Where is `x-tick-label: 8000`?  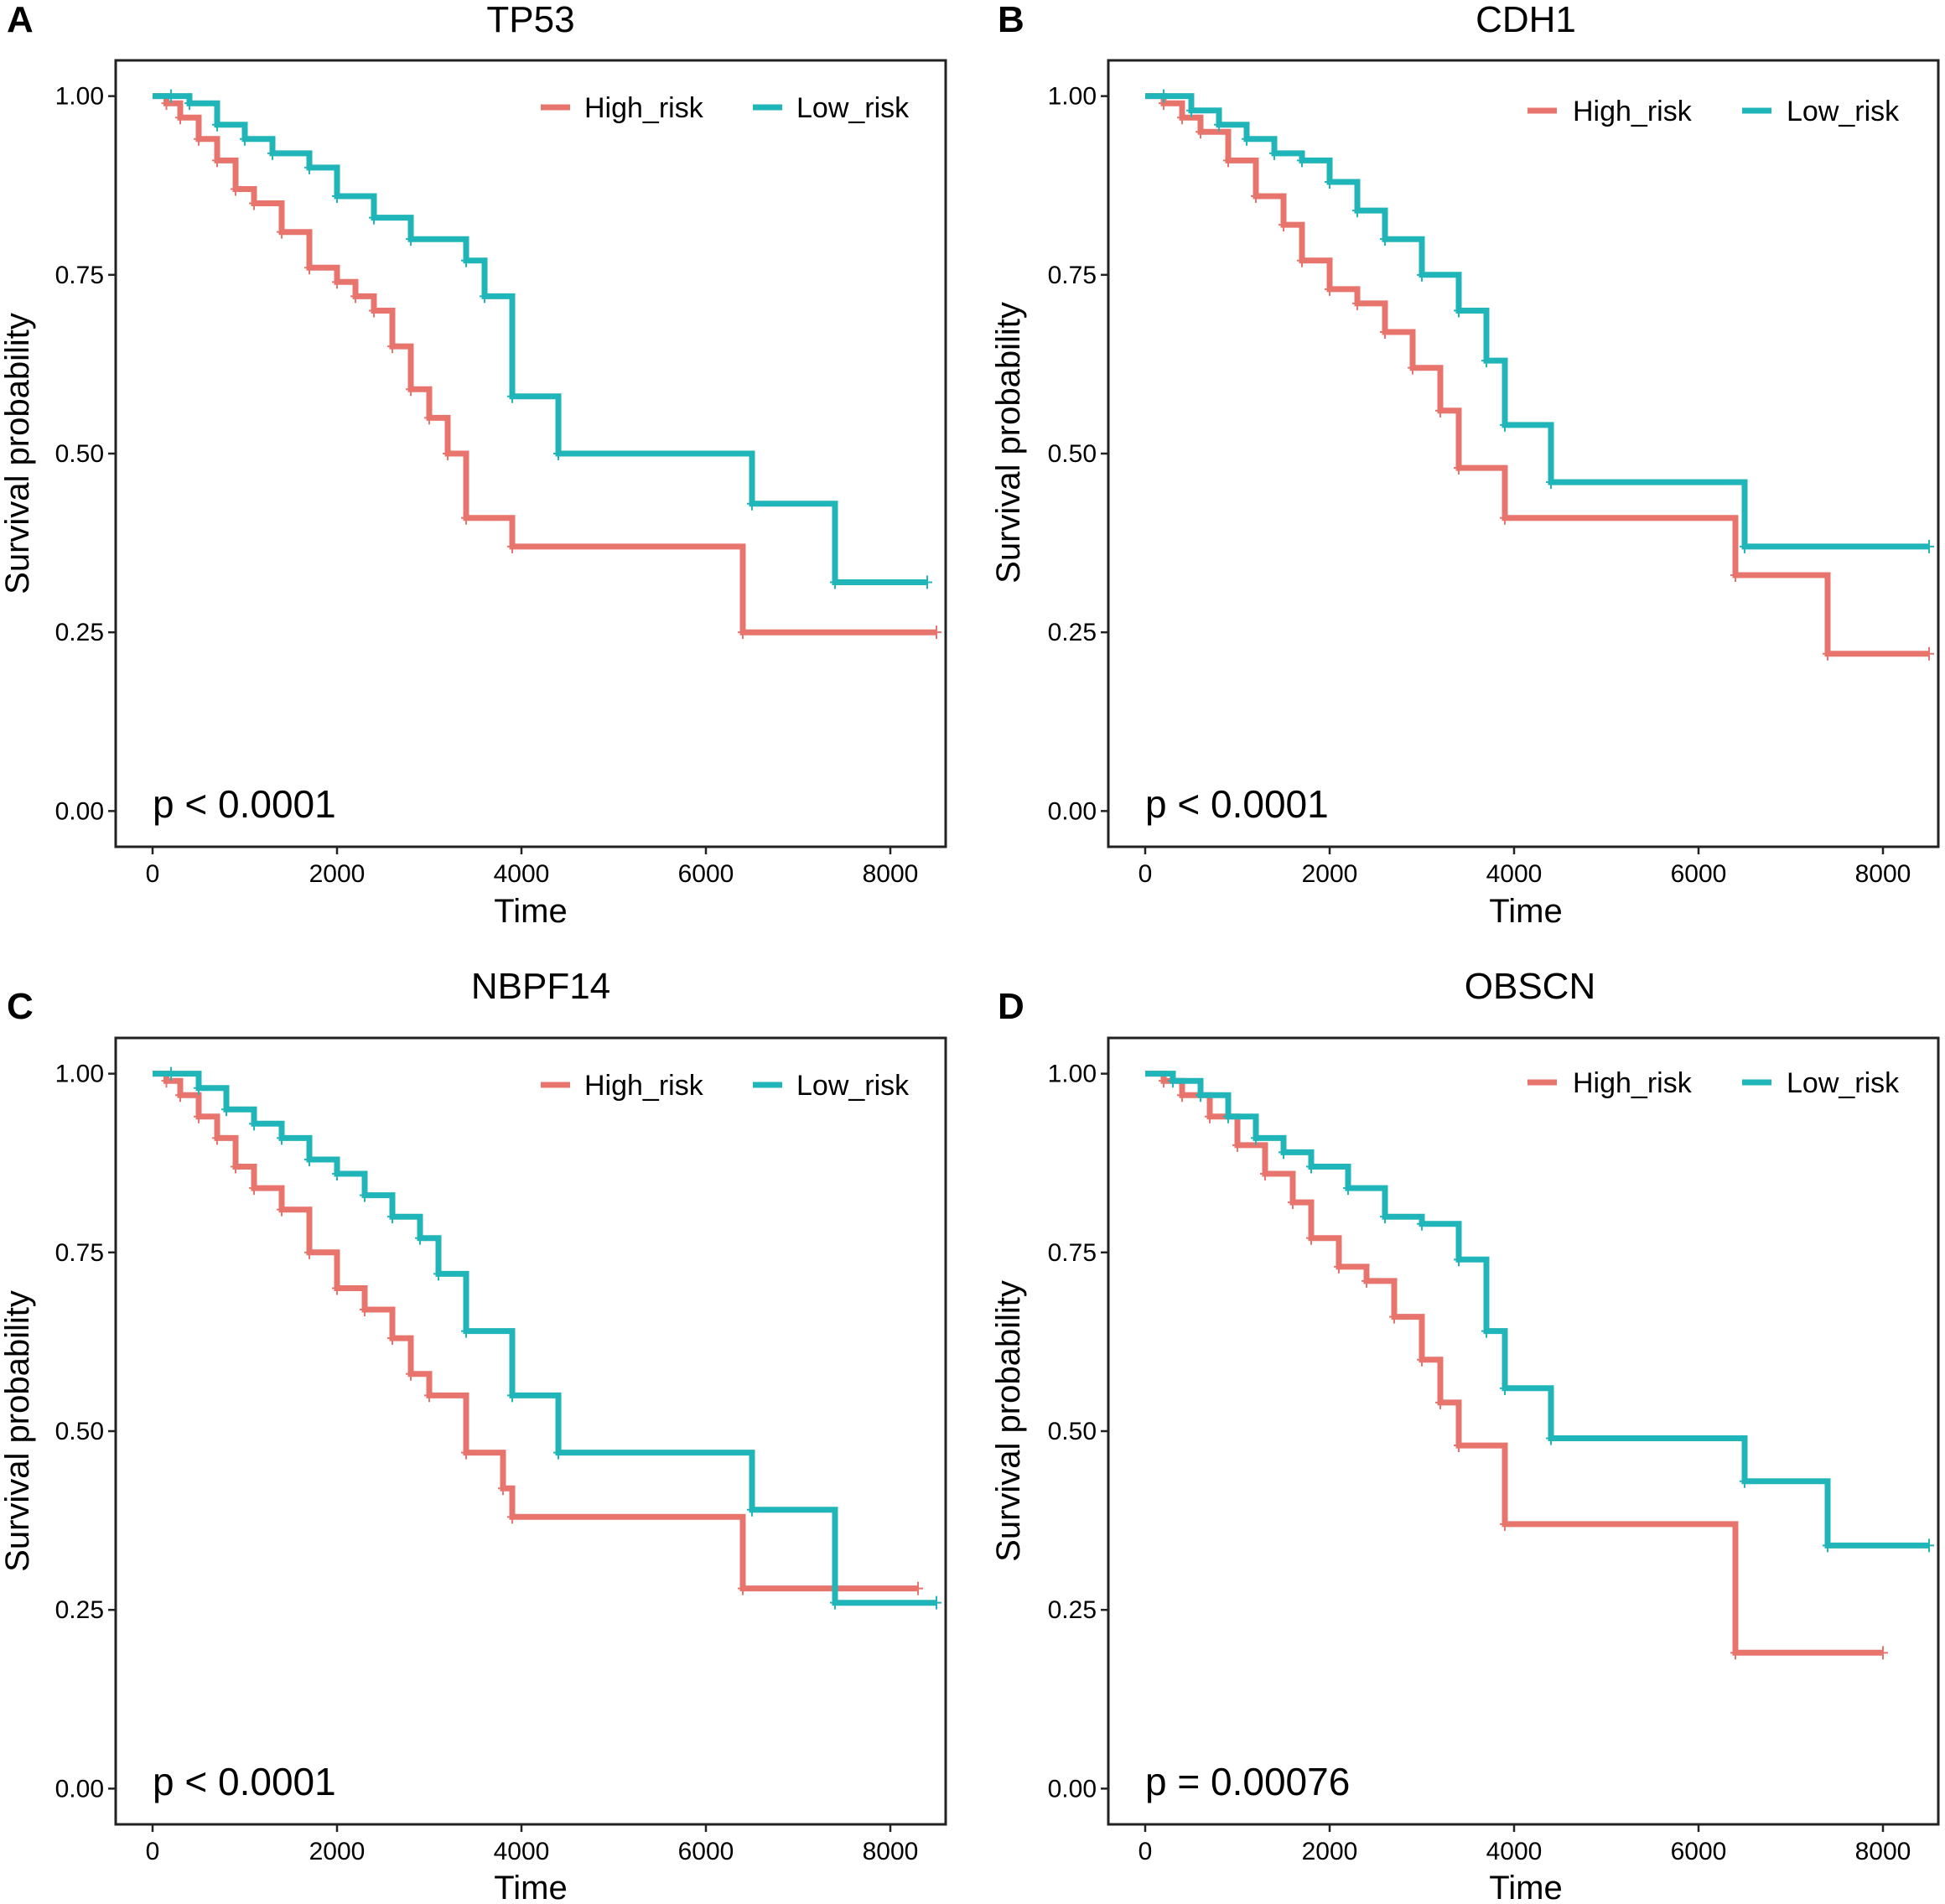
x-tick-label: 8000 is located at coordinates (1883, 1851).